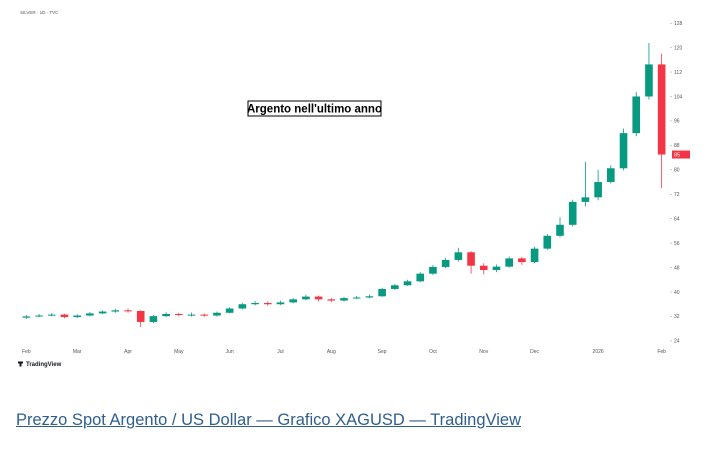 This screenshot has height=456, width=706. What do you see at coordinates (677, 268) in the screenshot?
I see `y-tick-label: 48` at bounding box center [677, 268].